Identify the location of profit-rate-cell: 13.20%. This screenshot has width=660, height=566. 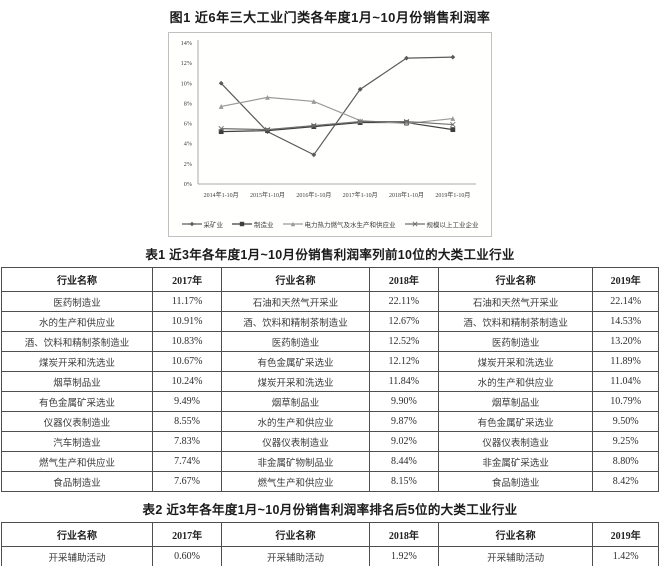
(625, 341).